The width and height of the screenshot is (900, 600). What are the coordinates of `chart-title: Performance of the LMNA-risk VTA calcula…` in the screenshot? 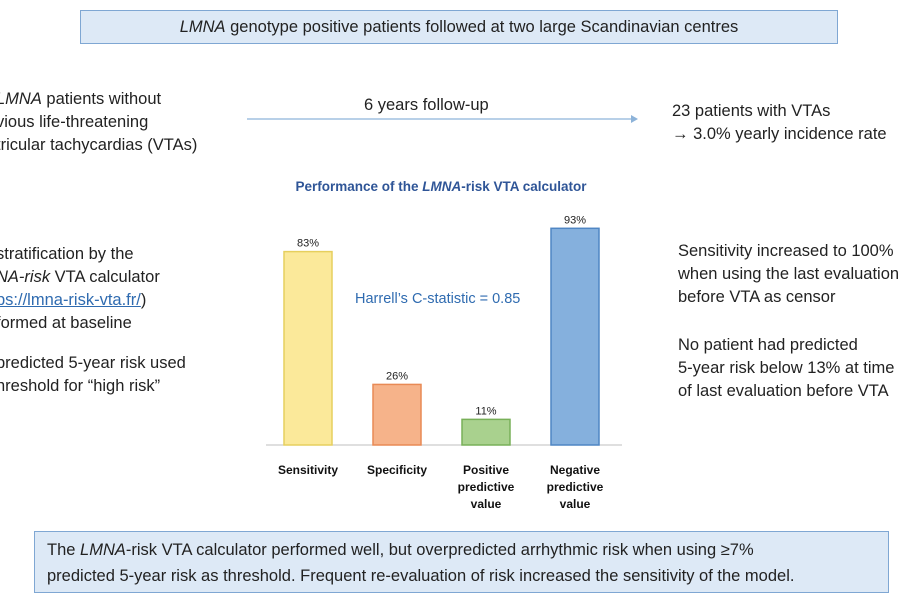 It's located at (441, 186).